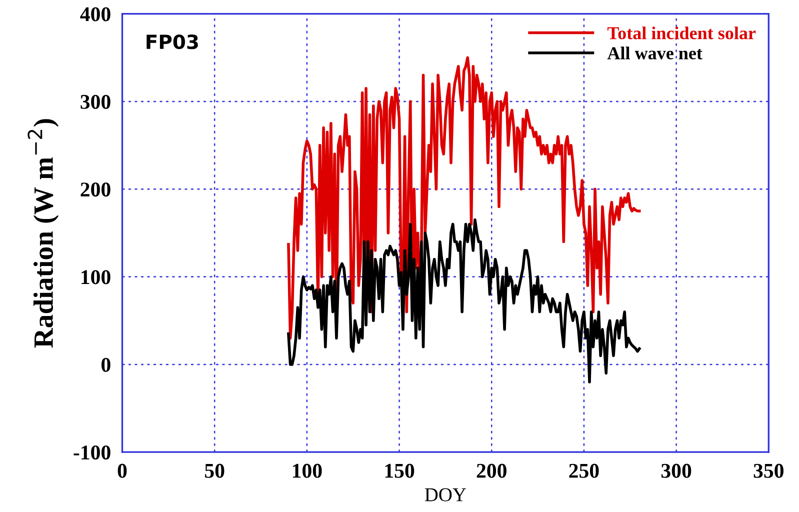  What do you see at coordinates (491, 471) in the screenshot?
I see `x-tick-label: 200` at bounding box center [491, 471].